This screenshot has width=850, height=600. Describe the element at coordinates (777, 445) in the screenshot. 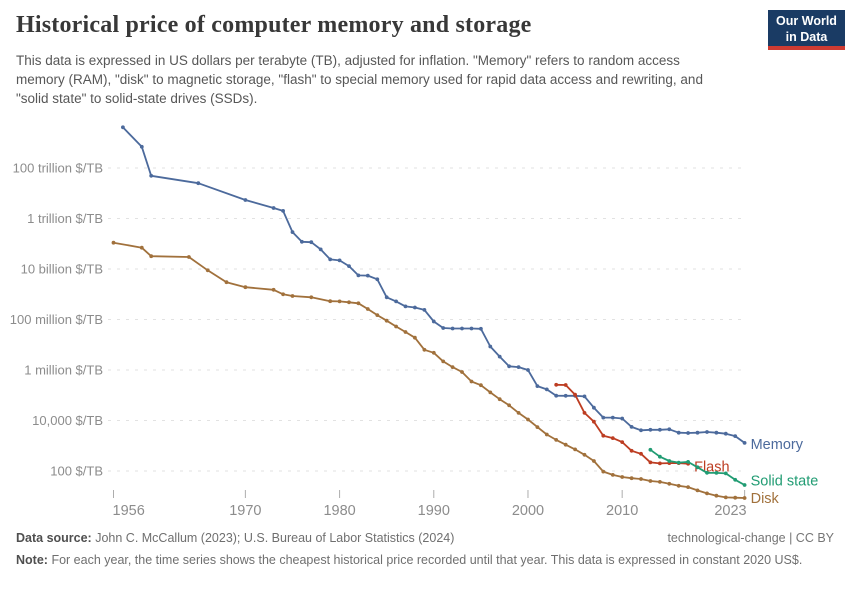

I see `series-label-memory: Memory` at that location.